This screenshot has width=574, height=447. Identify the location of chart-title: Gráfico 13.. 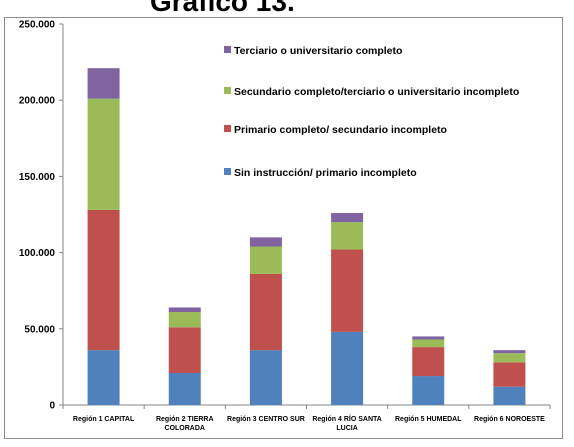
(222, 8).